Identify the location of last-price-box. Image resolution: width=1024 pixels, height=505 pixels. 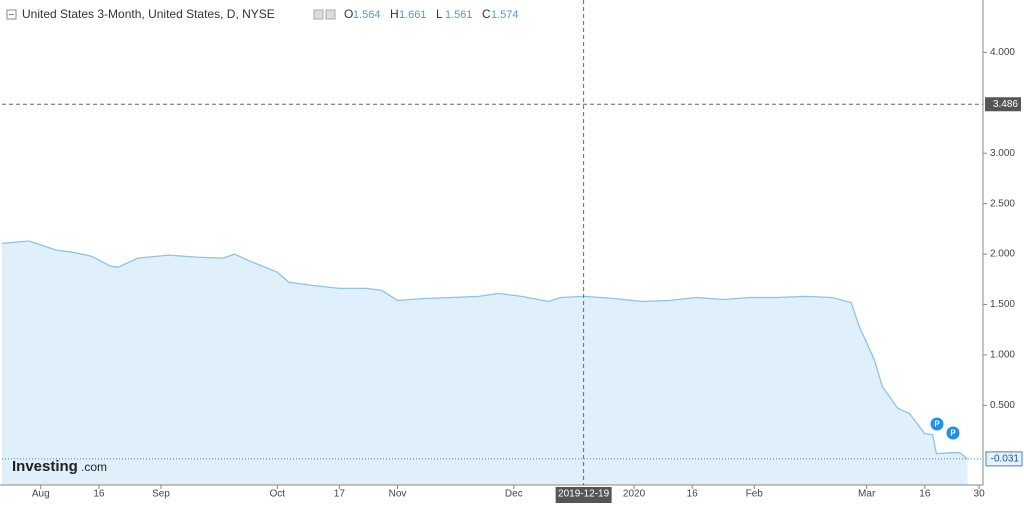
(1004, 459).